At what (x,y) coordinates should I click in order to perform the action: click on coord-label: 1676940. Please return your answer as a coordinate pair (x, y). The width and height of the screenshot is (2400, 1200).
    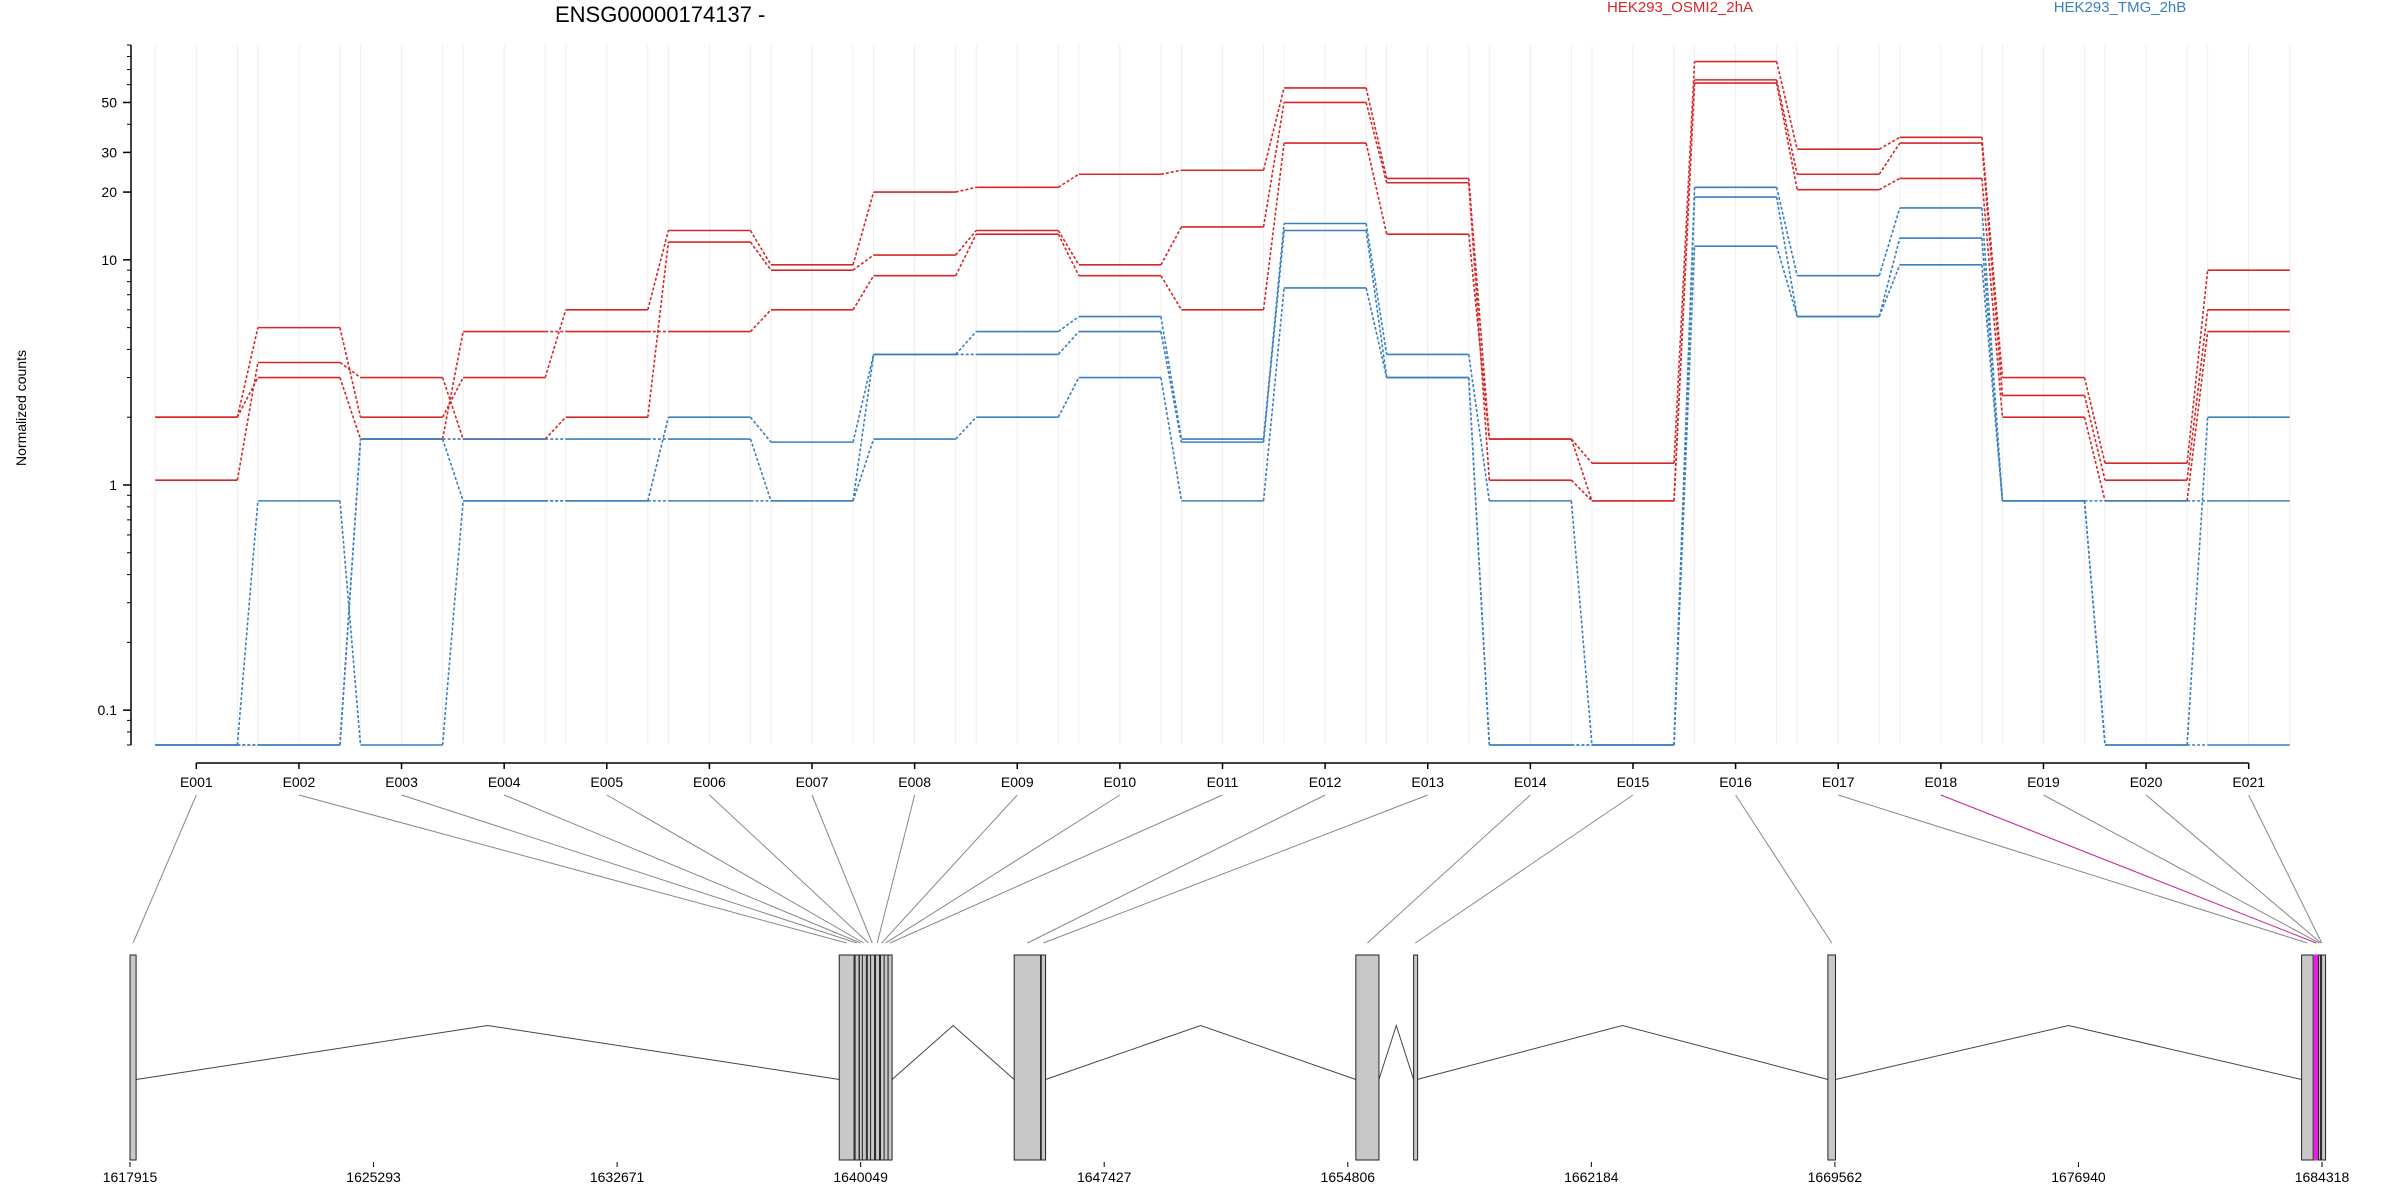
    Looking at the image, I should click on (2078, 1177).